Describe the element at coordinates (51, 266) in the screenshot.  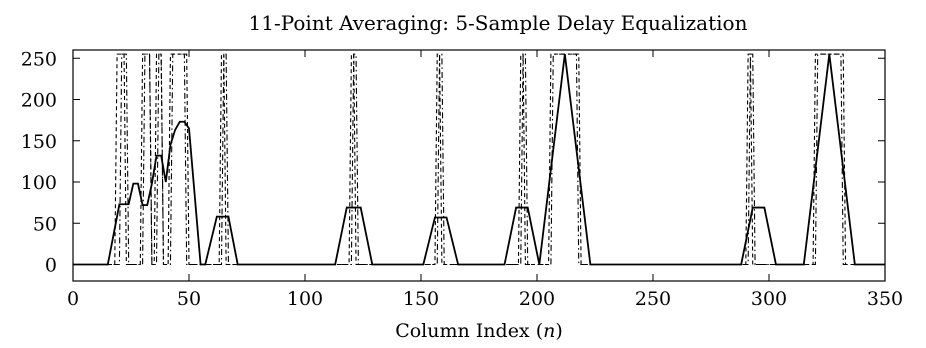
I see `y-tick-label: 0` at that location.